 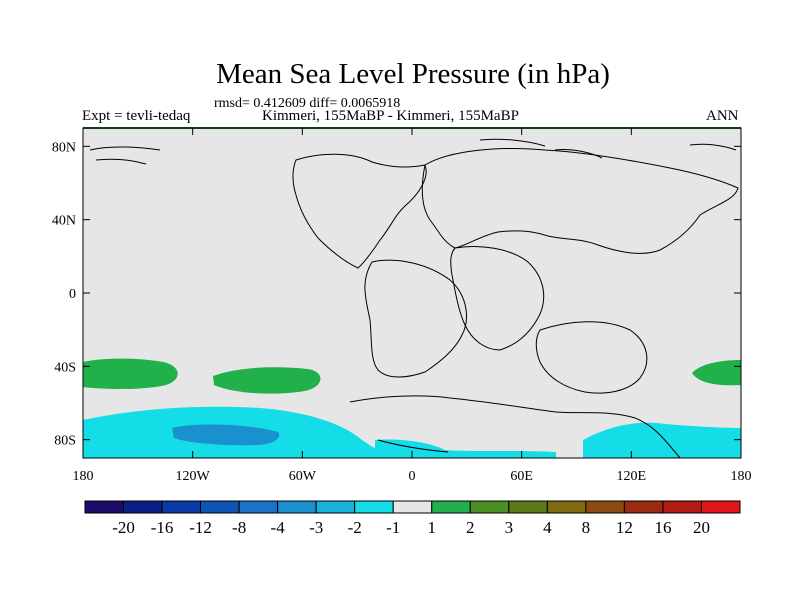 I want to click on coastline-arctic-islands, so click(x=413, y=151).